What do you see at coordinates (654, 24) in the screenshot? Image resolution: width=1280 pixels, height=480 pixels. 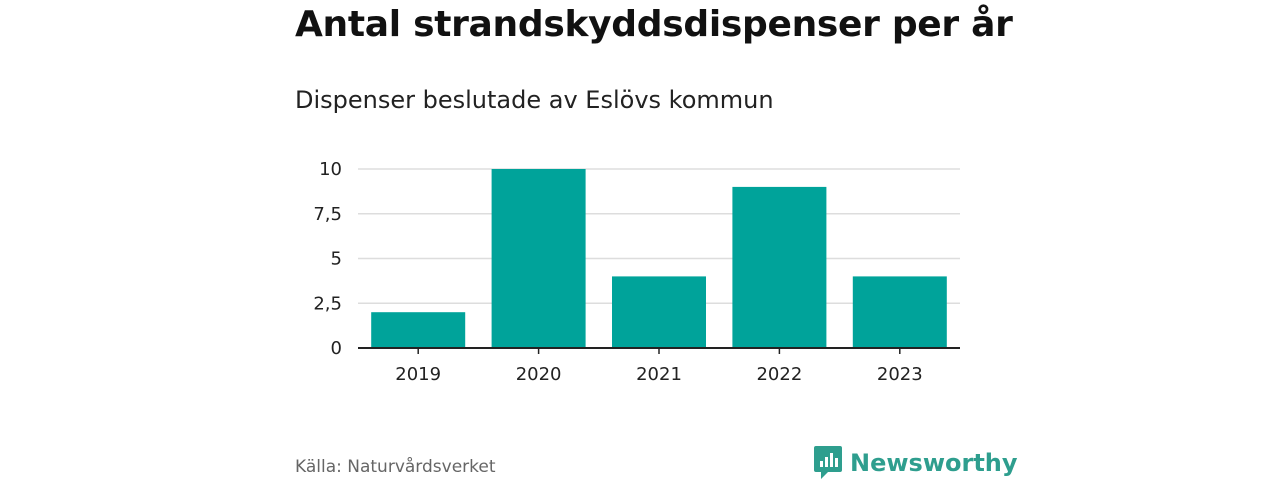 I see `chart-title: Antal strandskyddsdispenser per år` at bounding box center [654, 24].